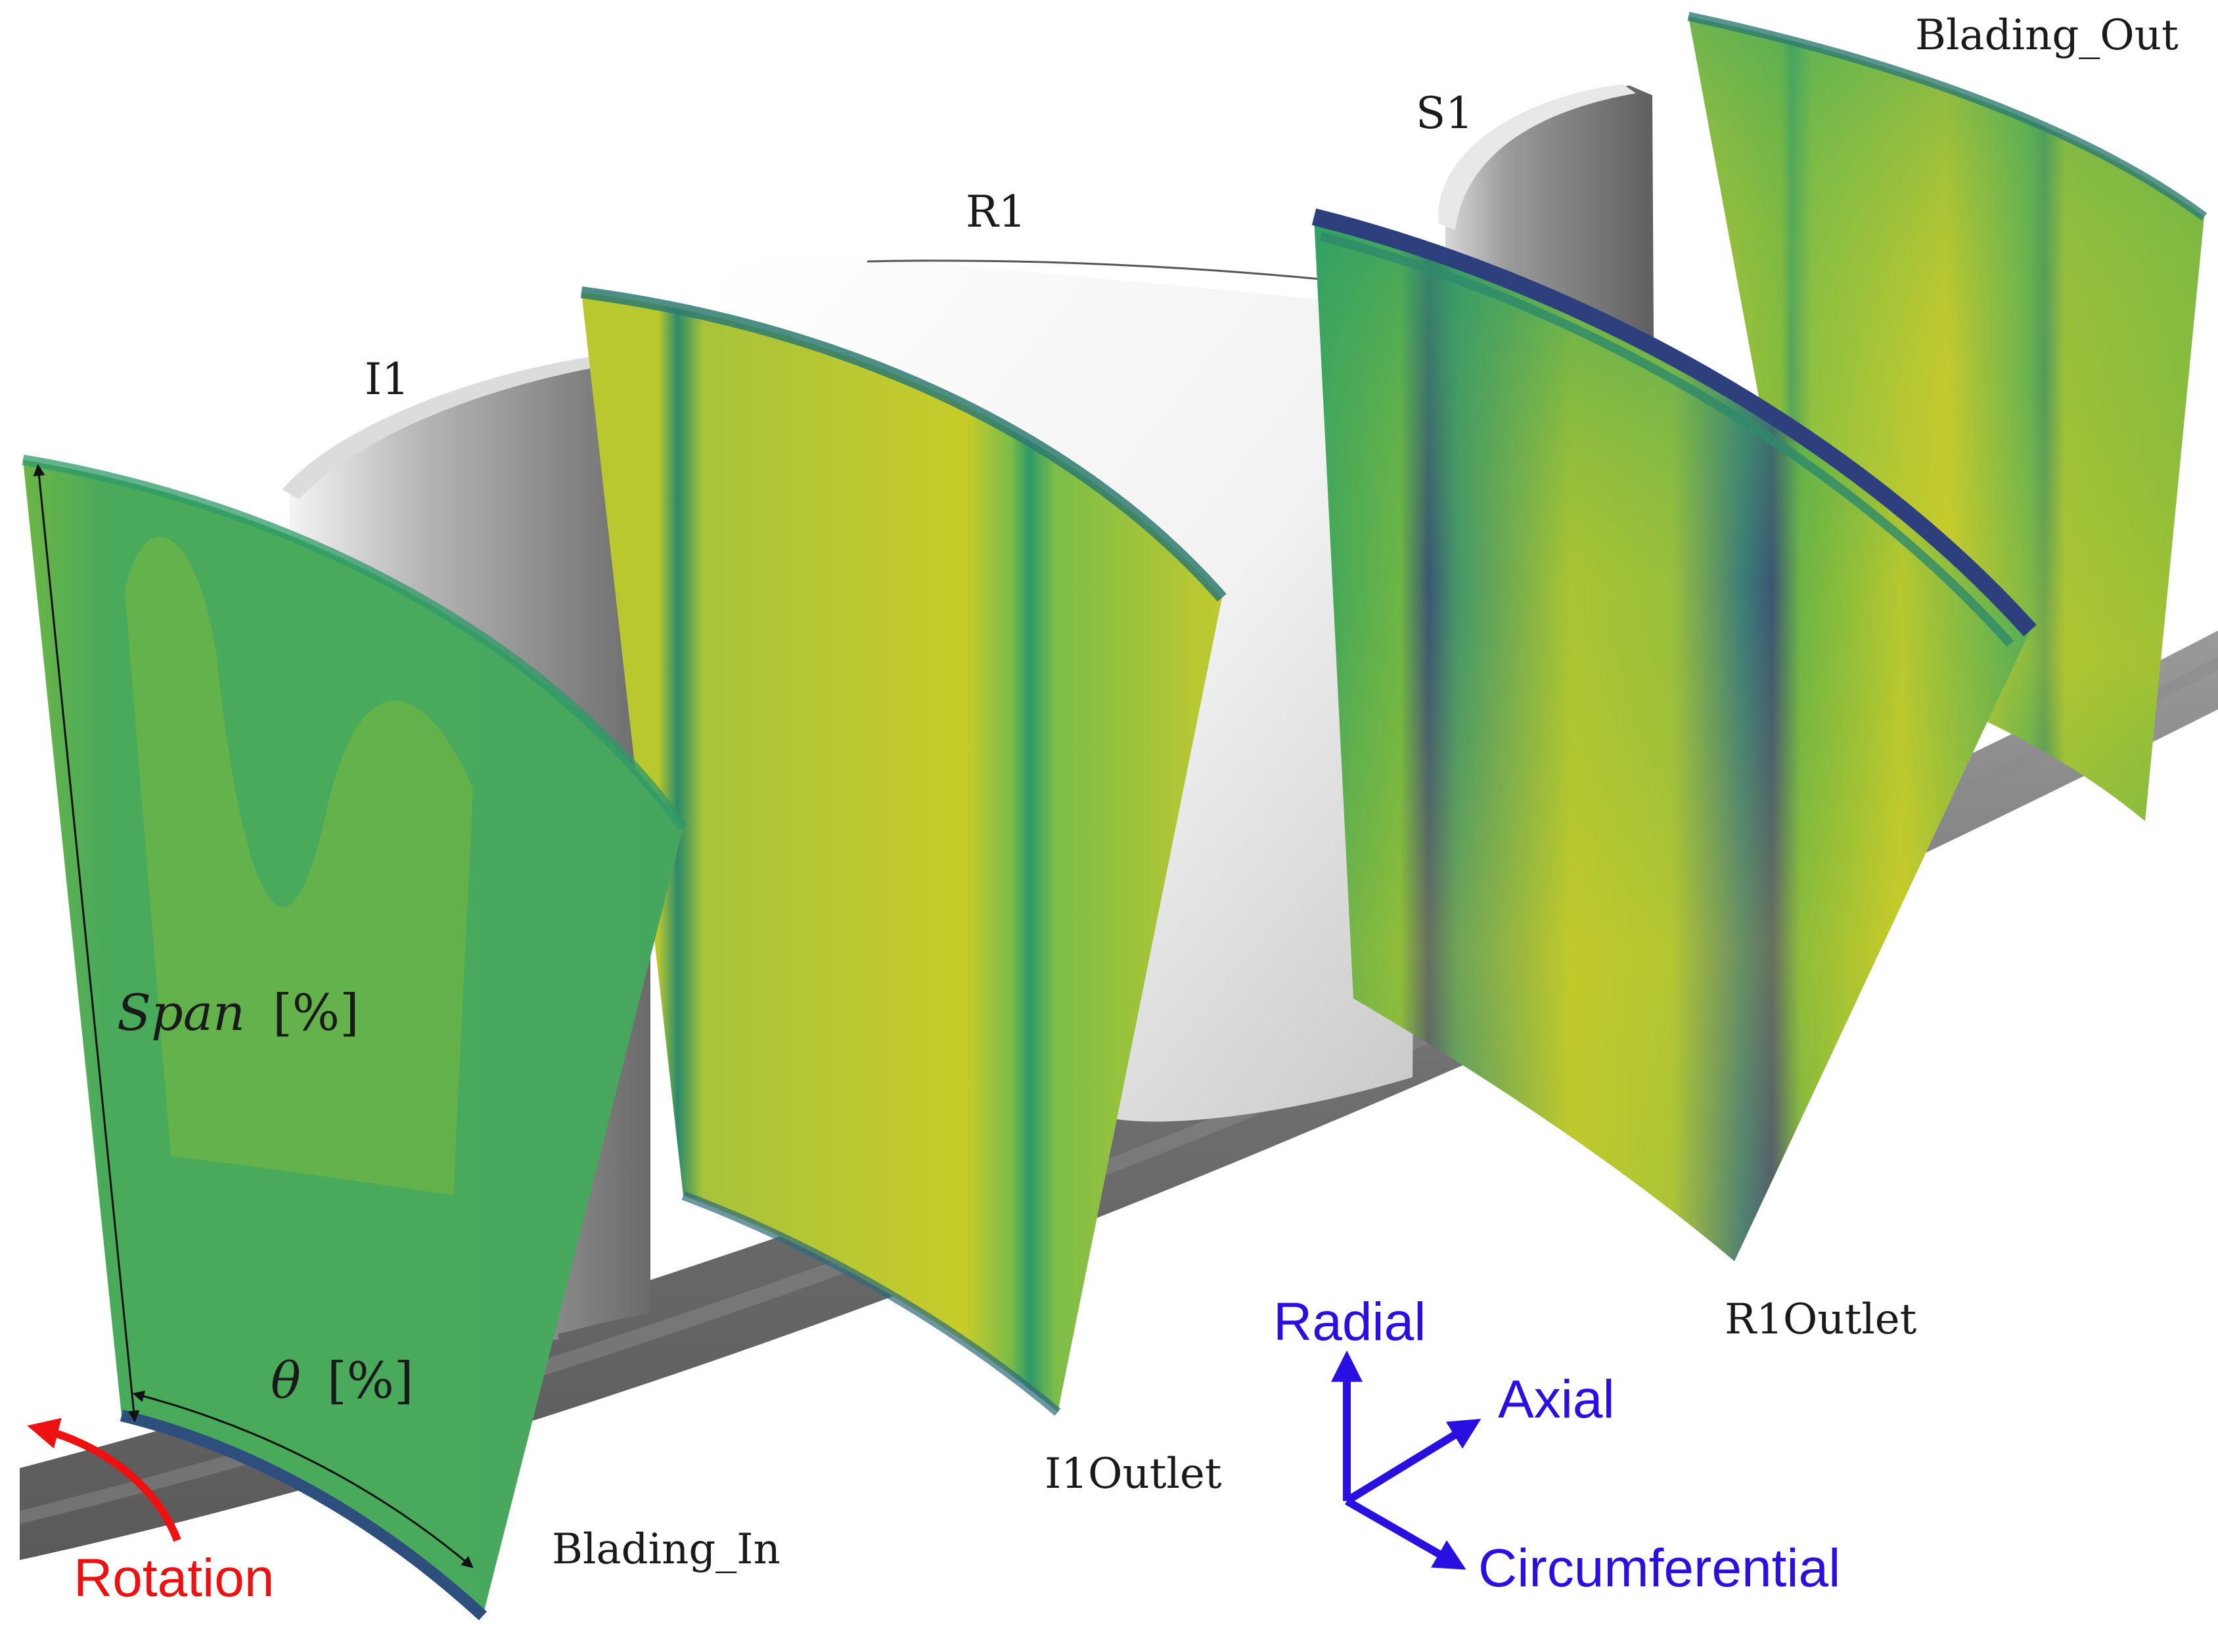 This screenshot has height=1652, width=2218. I want to click on axes-triad, so click(1406, 1460).